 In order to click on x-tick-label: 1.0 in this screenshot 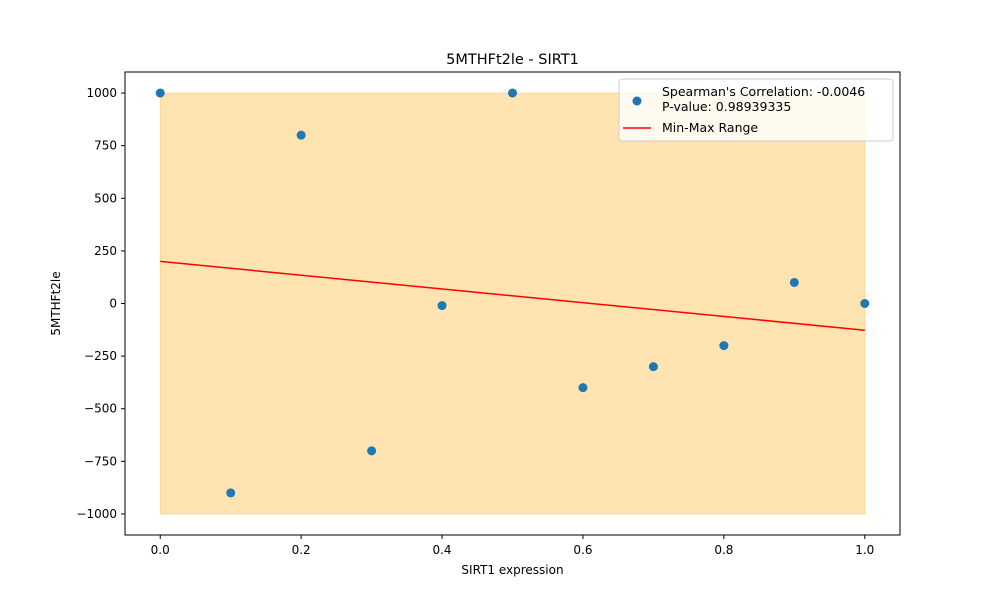, I will do `click(864, 550)`.